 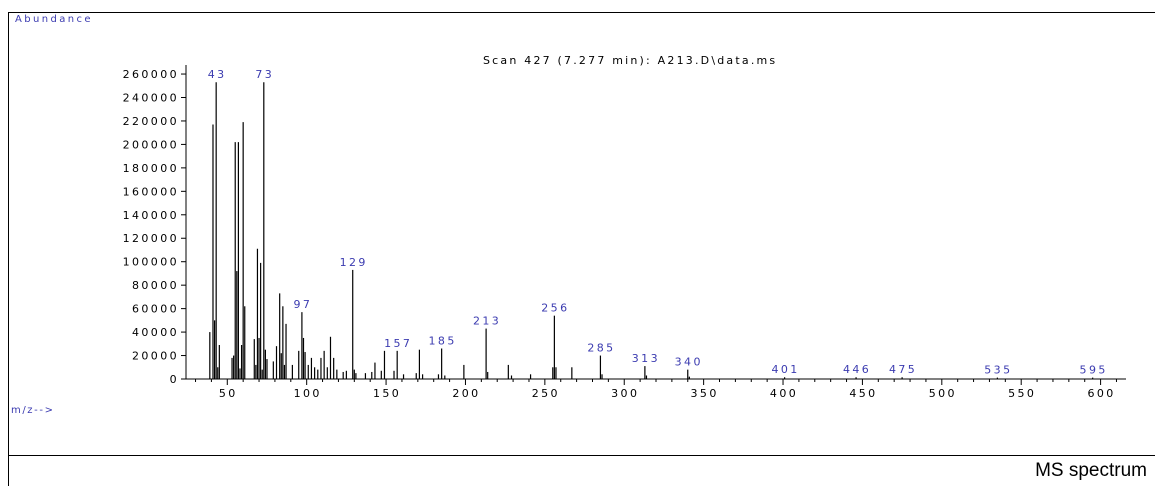 What do you see at coordinates (151, 121) in the screenshot?
I see `y-tick-label: 220000` at bounding box center [151, 121].